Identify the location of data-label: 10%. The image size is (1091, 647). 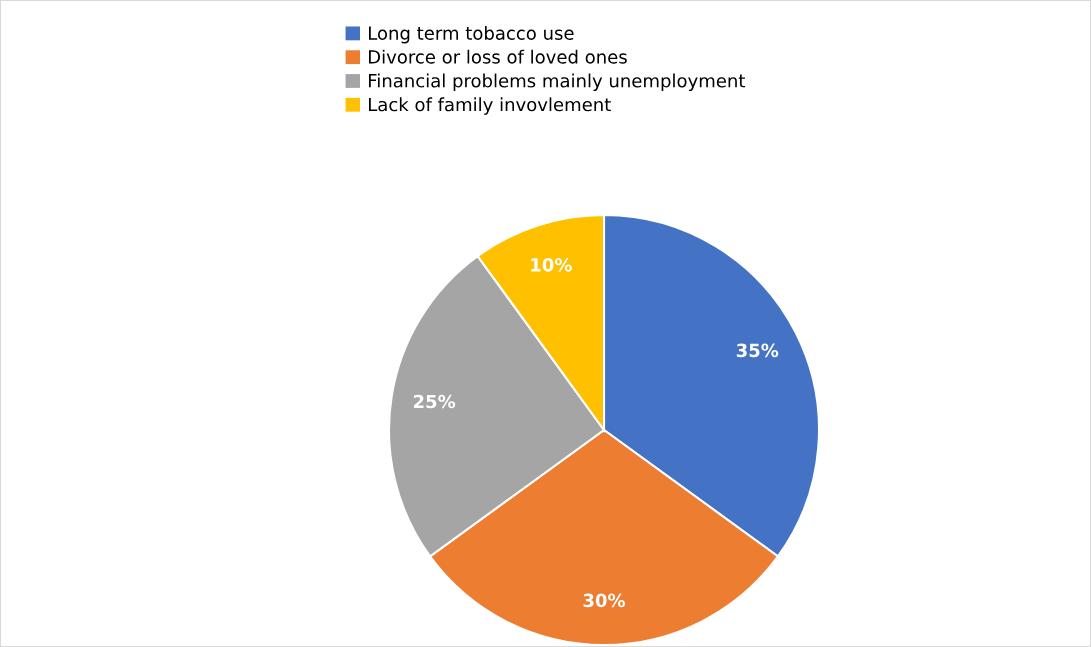
(551, 265).